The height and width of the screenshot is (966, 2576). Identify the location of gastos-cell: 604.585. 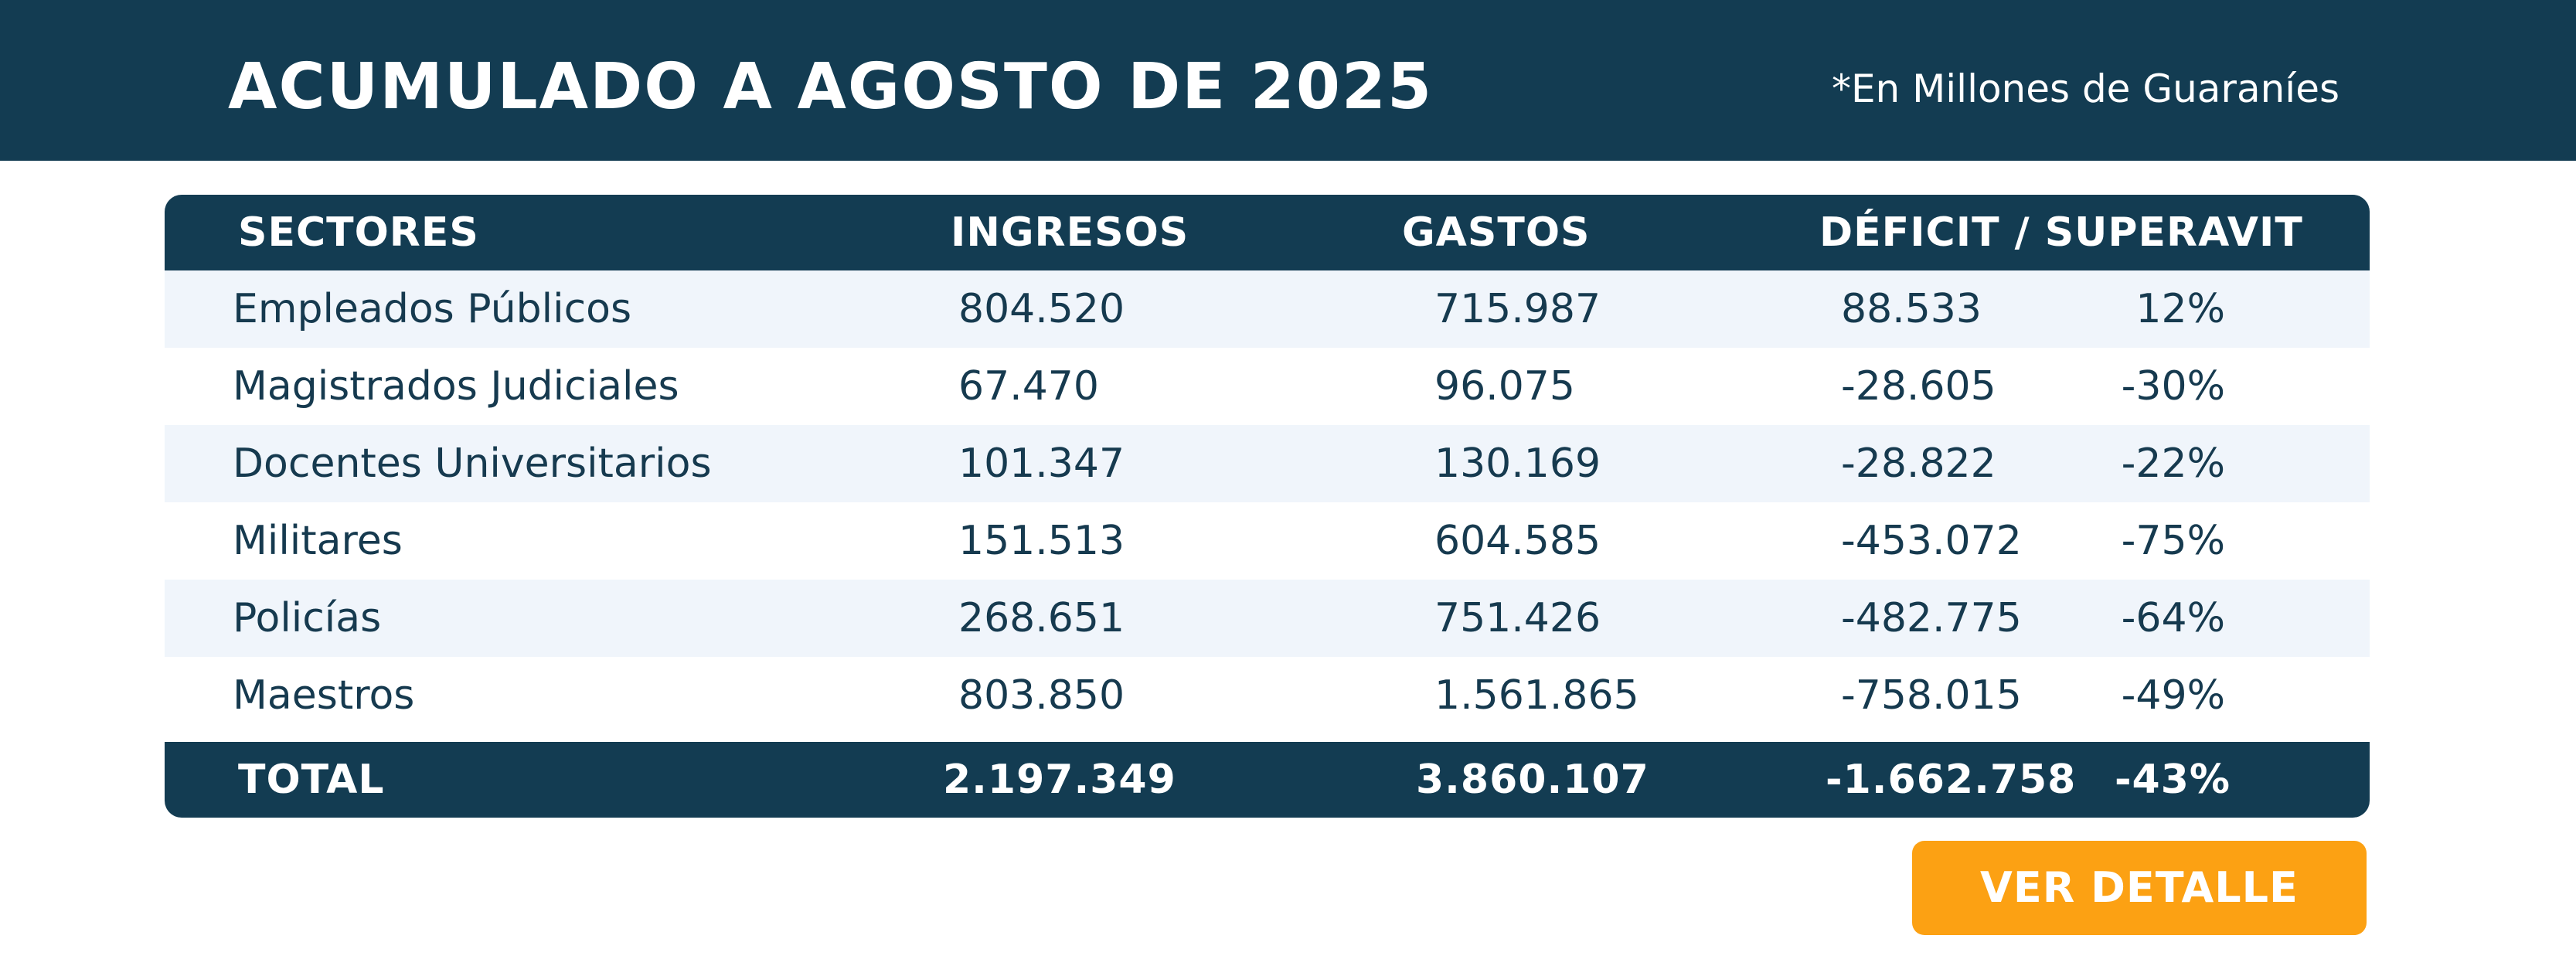
(1517, 541).